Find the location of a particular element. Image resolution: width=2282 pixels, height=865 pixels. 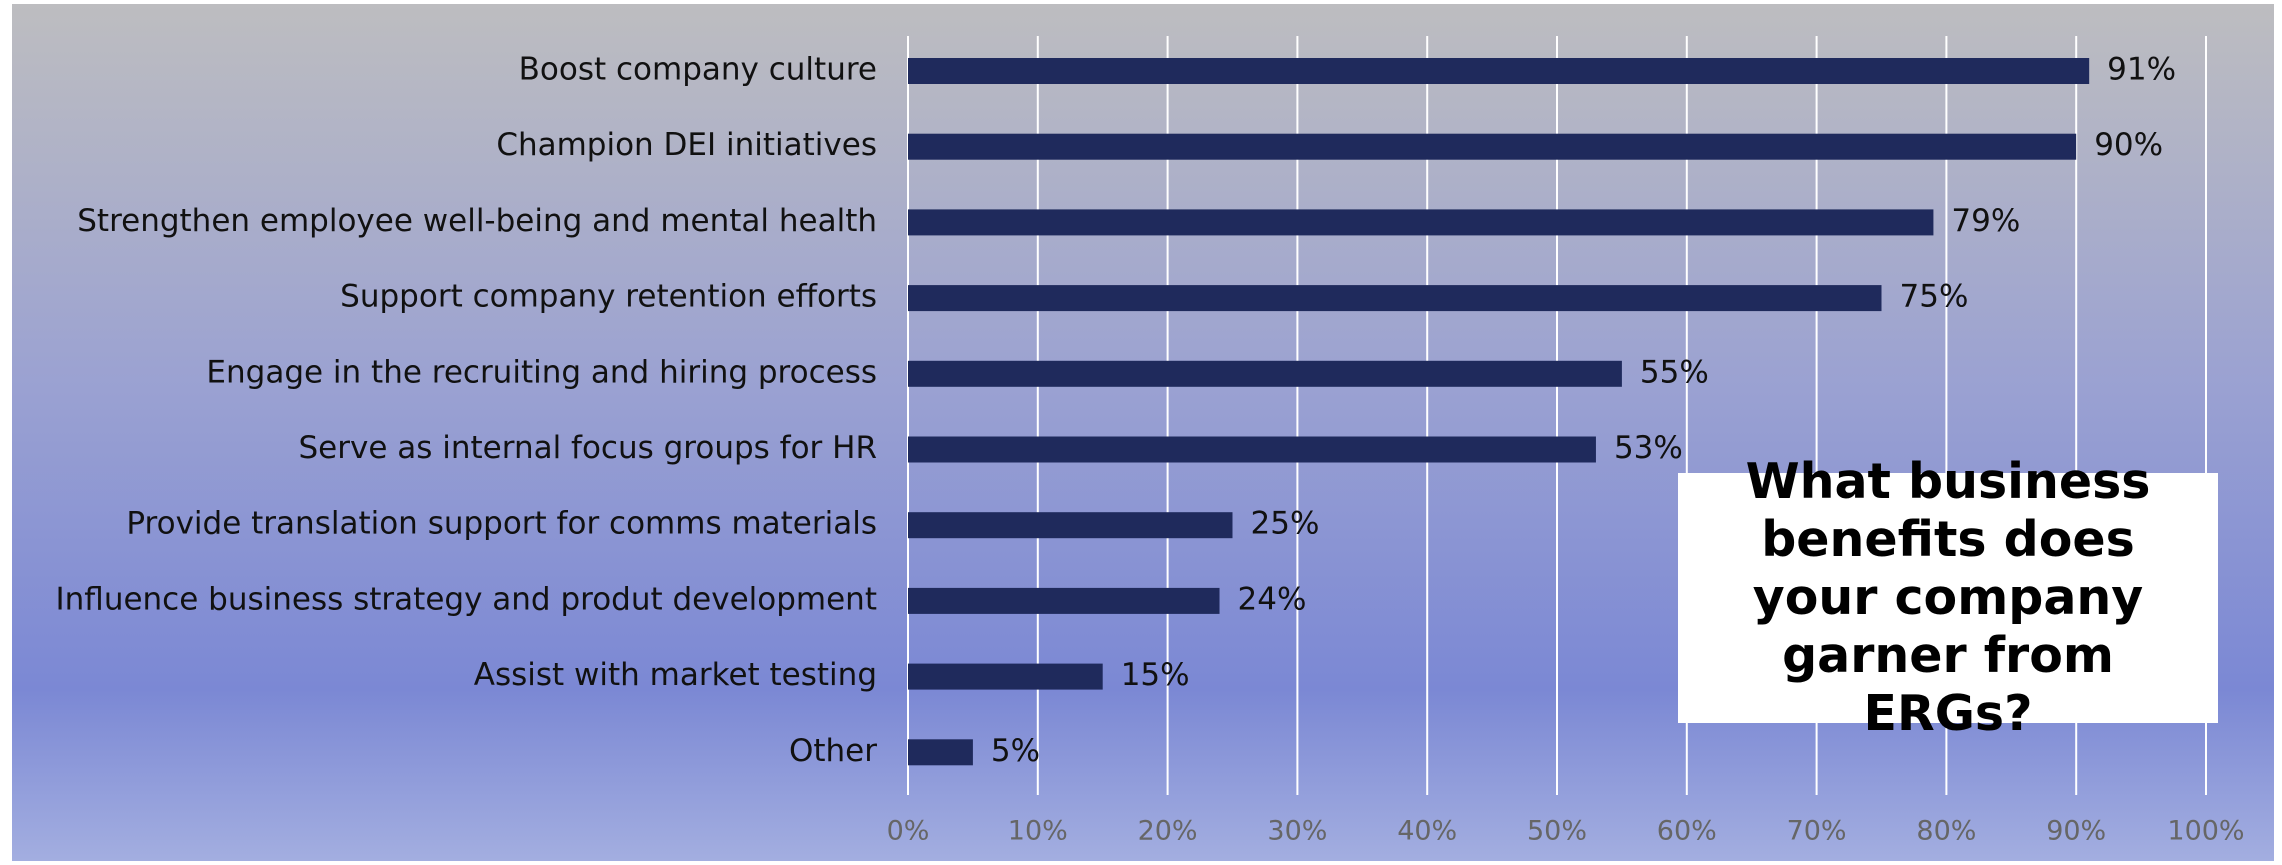

x-tick-label: 20% is located at coordinates (1168, 831).